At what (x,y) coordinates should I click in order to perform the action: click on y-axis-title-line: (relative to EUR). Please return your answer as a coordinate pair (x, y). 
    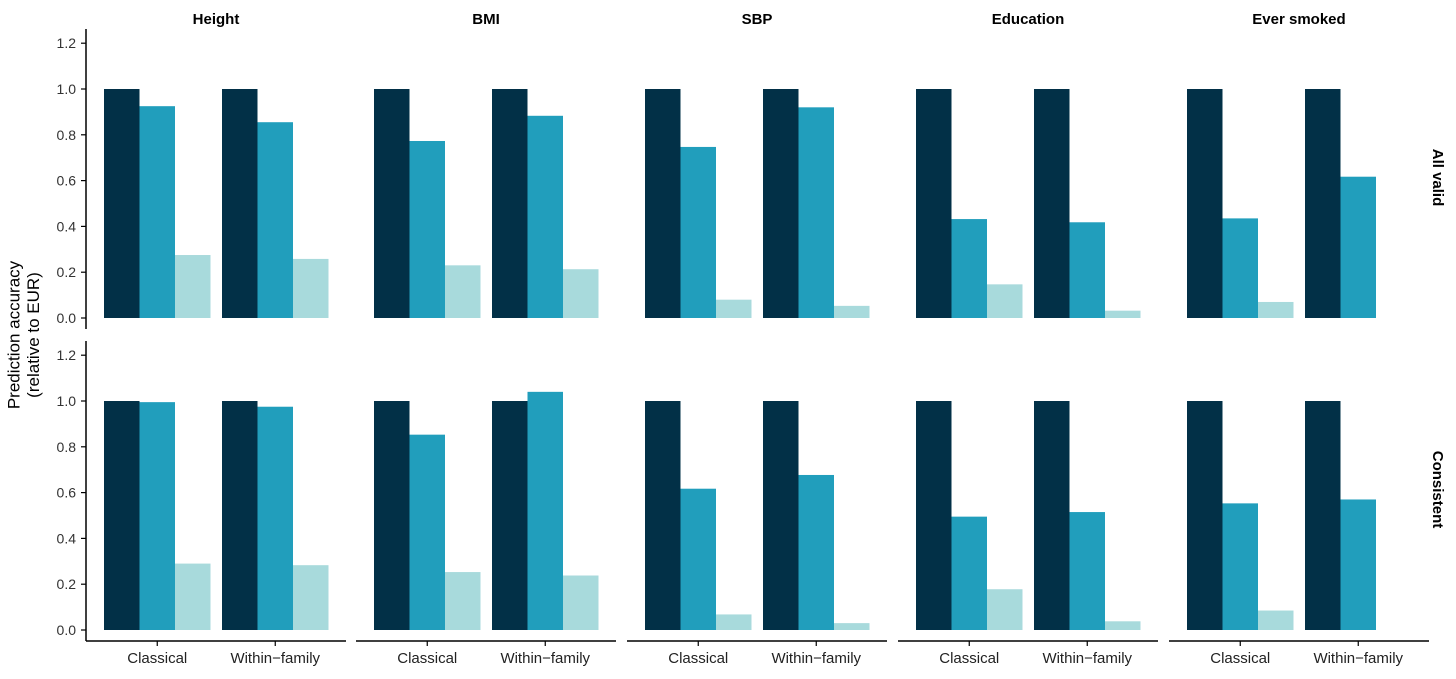
    Looking at the image, I should click on (33, 335).